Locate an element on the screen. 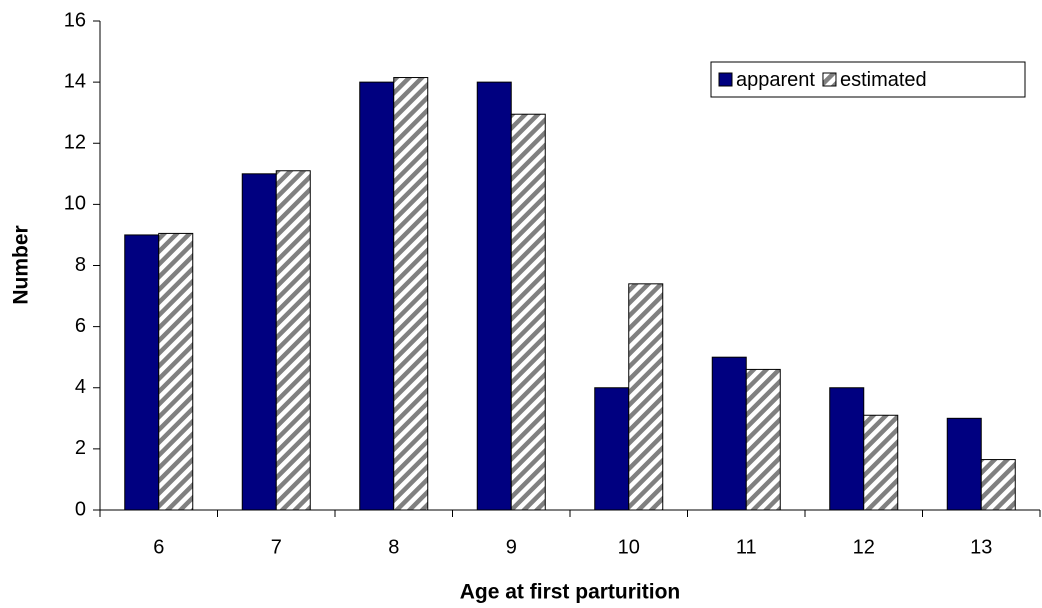  y-tick-label: 2 is located at coordinates (80, 448).